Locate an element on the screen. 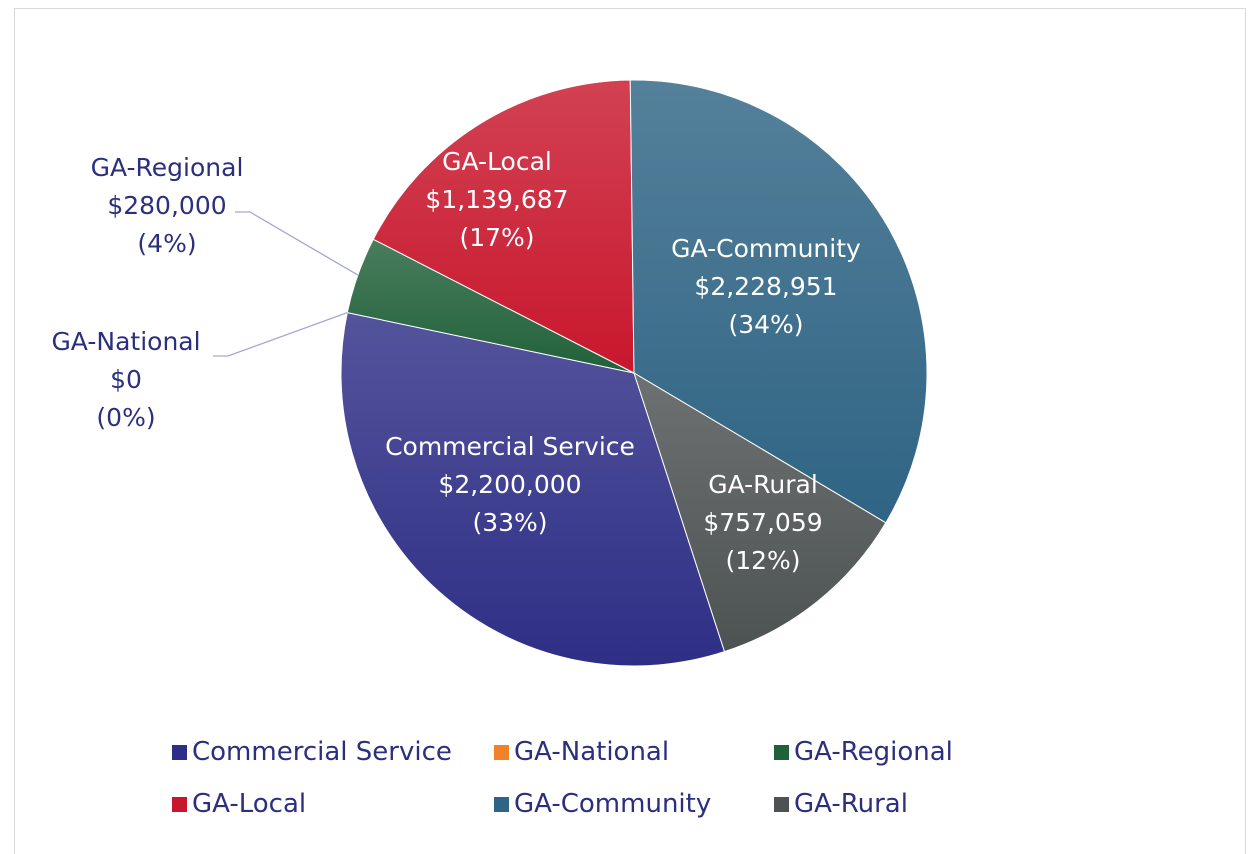 This screenshot has height=854, width=1248. legend-item-ga-local: GA-Local is located at coordinates (239, 804).